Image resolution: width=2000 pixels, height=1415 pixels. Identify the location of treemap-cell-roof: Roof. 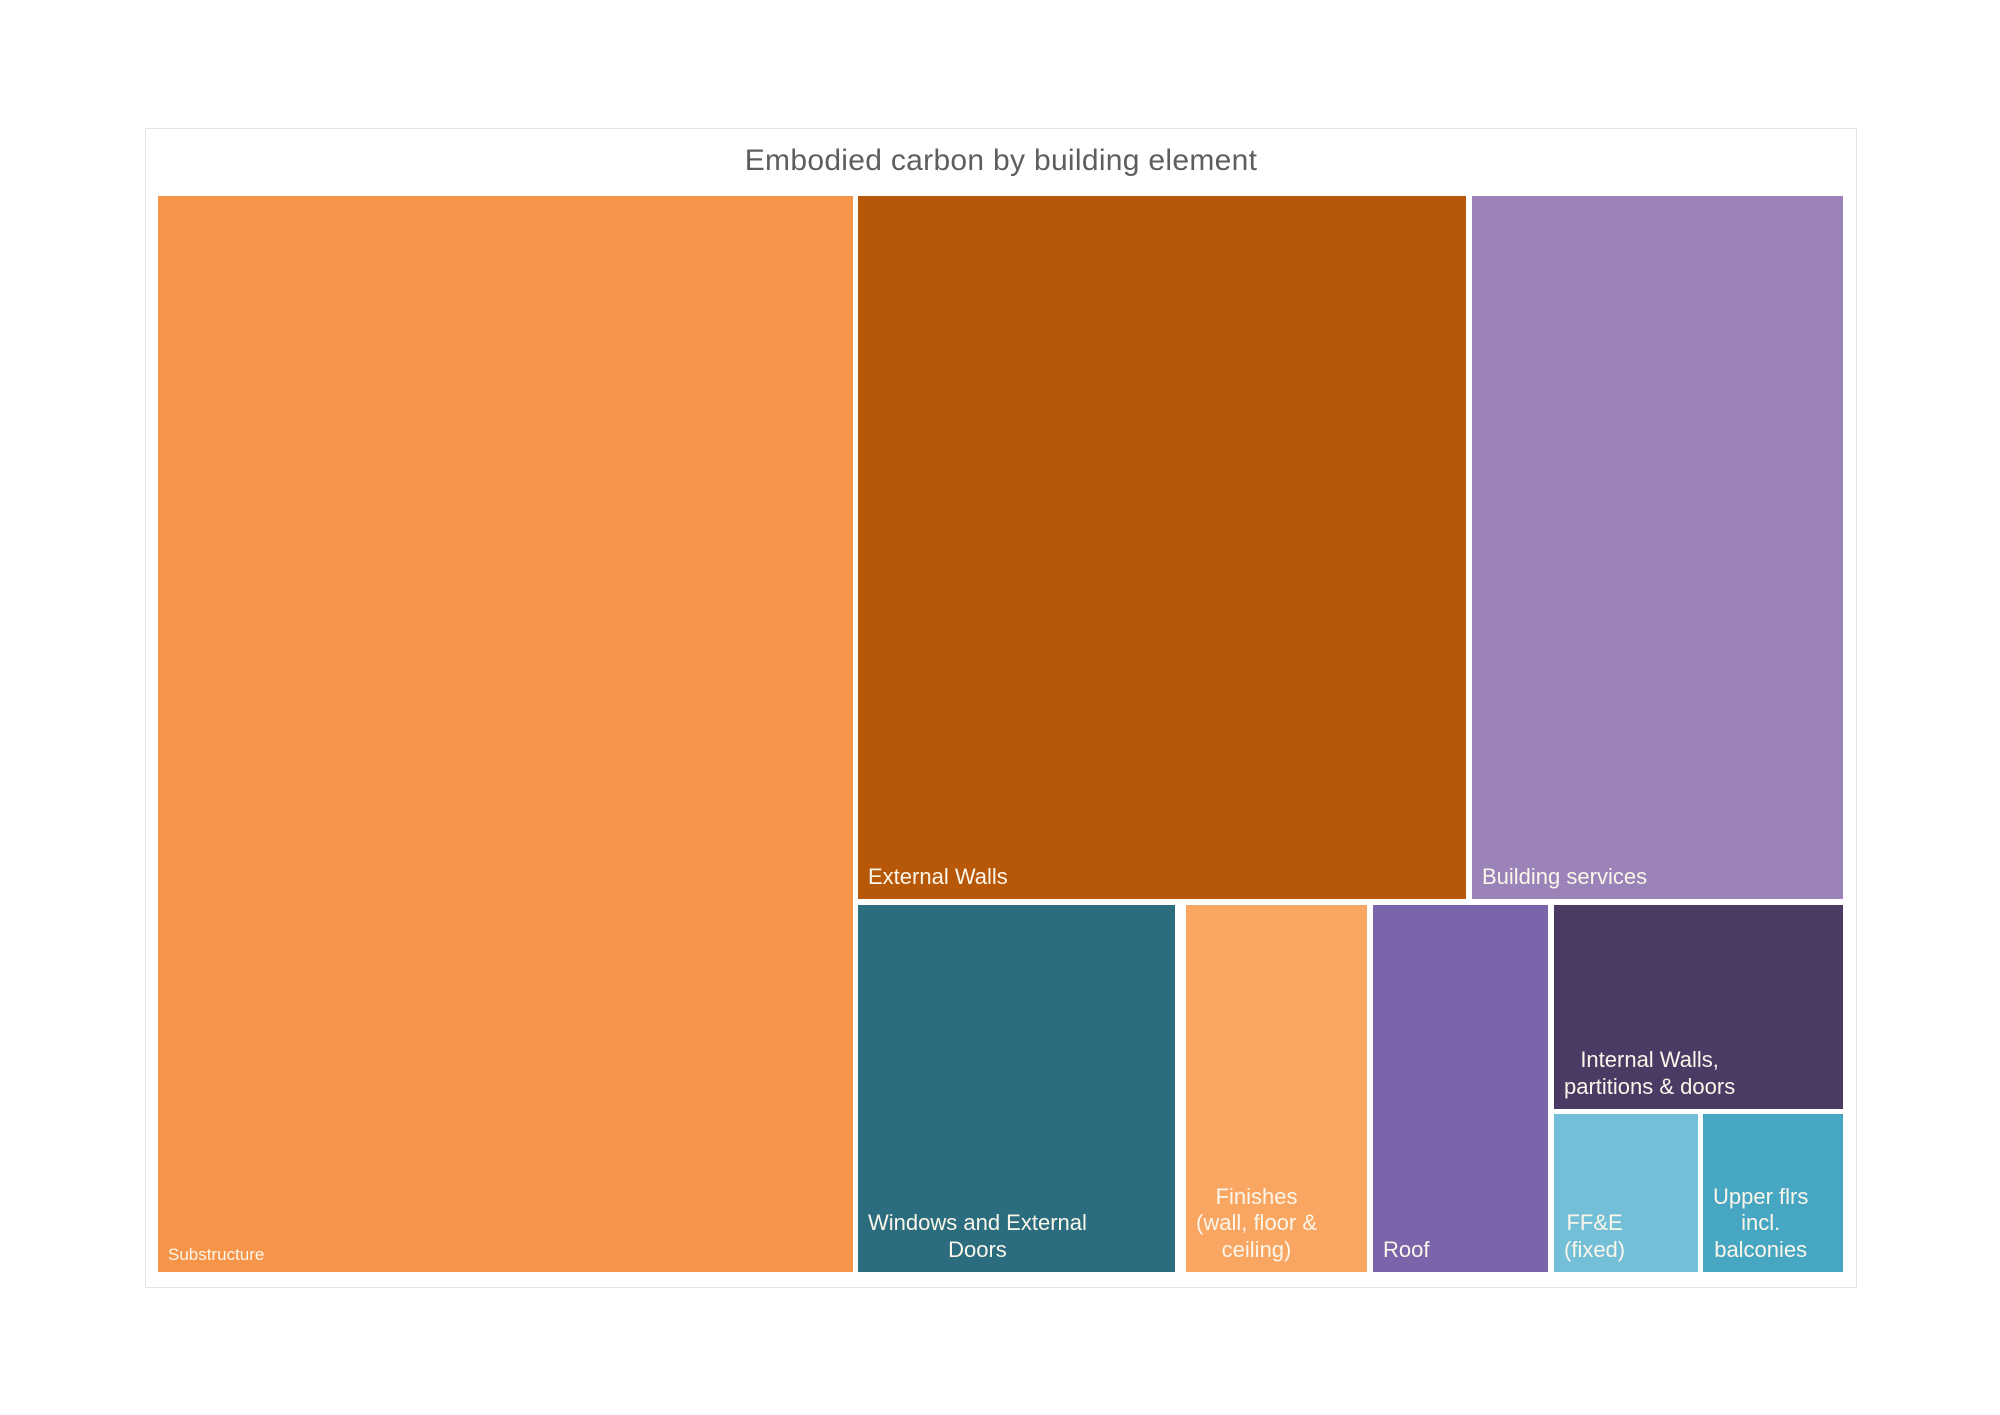
(1460, 1088).